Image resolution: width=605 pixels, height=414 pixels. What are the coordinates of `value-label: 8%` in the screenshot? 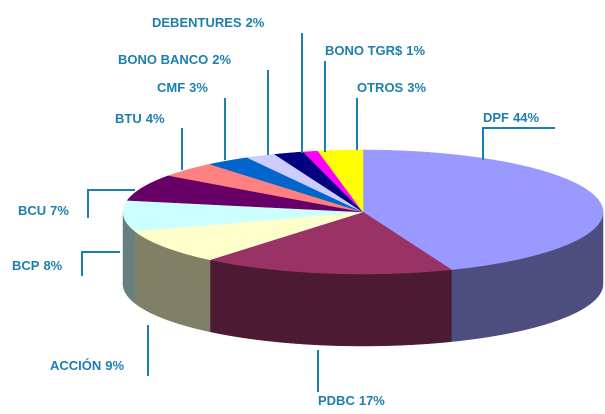 It's located at (52, 265).